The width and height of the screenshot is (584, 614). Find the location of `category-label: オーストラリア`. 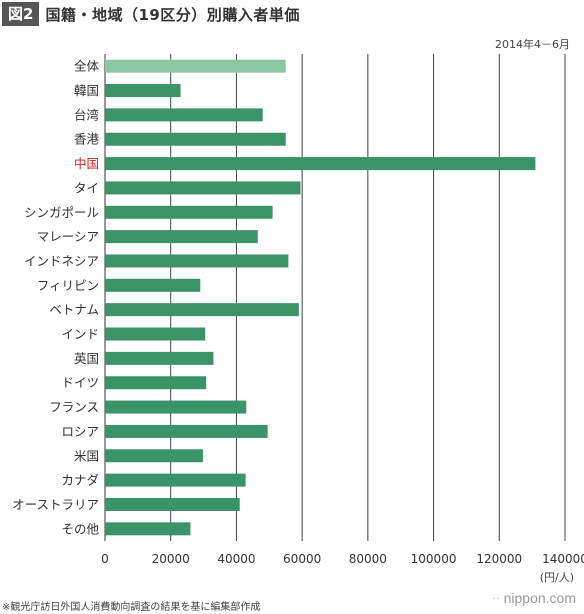

category-label: オーストラリア is located at coordinates (55, 504).